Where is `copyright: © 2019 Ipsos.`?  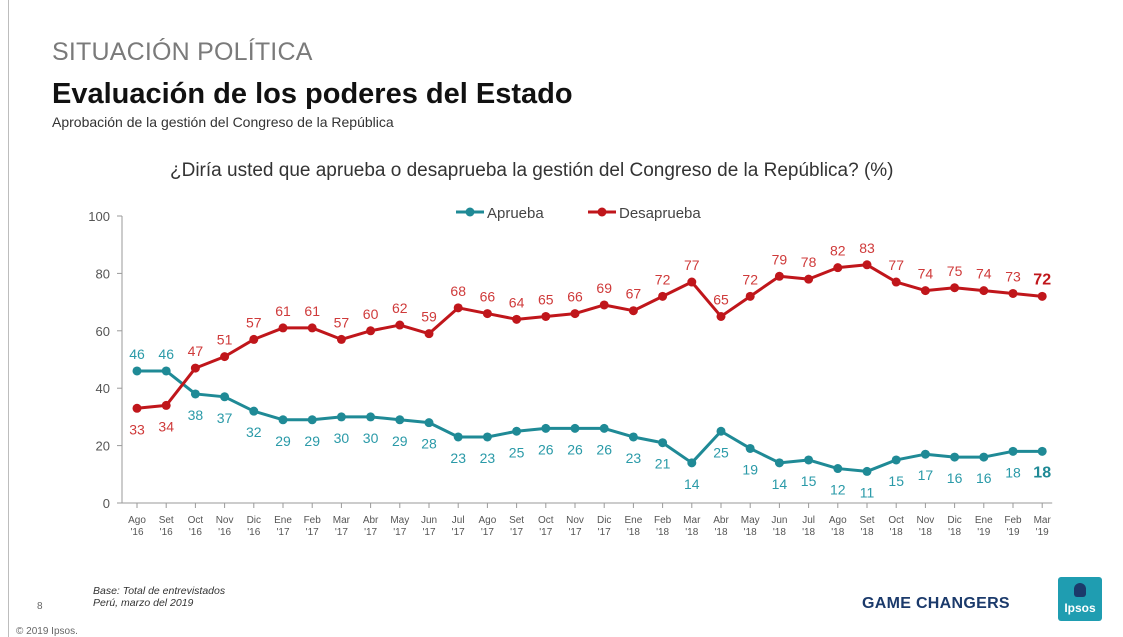
copyright: © 2019 Ipsos. is located at coordinates (47, 631).